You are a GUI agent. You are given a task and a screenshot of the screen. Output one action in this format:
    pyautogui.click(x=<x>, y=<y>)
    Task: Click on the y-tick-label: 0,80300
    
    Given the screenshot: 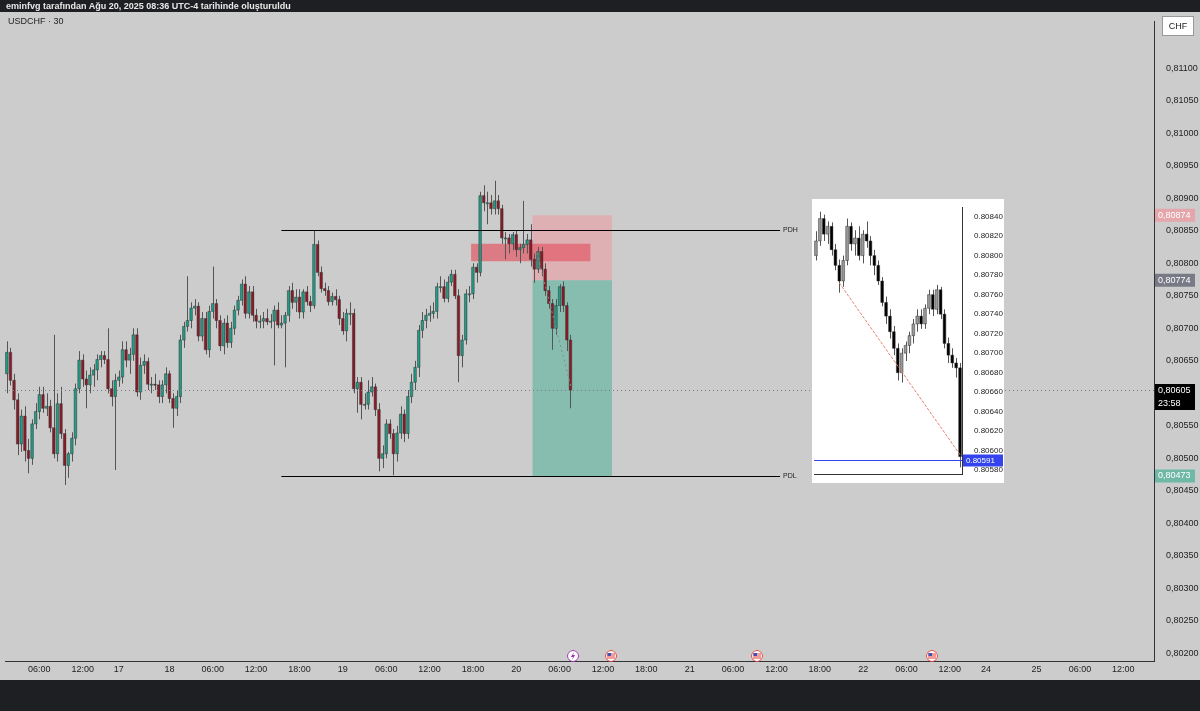 What is the action you would take?
    pyautogui.click(x=1182, y=587)
    